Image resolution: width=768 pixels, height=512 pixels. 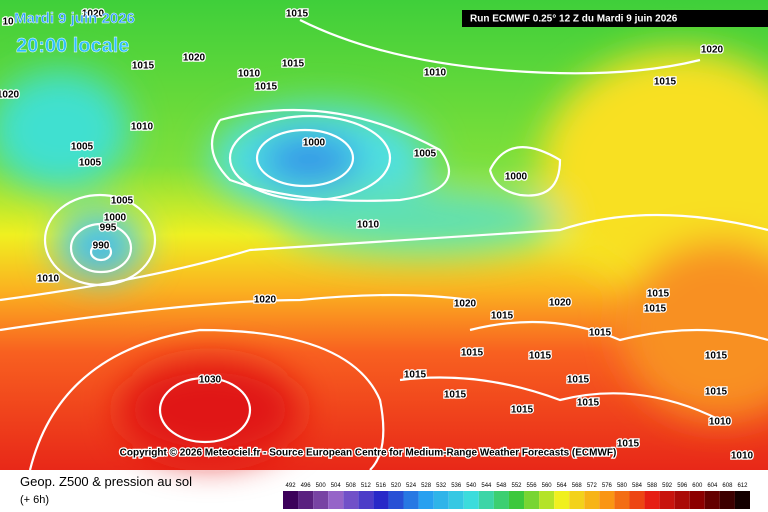 What do you see at coordinates (471, 486) in the screenshot?
I see `legend-label: 540` at bounding box center [471, 486].